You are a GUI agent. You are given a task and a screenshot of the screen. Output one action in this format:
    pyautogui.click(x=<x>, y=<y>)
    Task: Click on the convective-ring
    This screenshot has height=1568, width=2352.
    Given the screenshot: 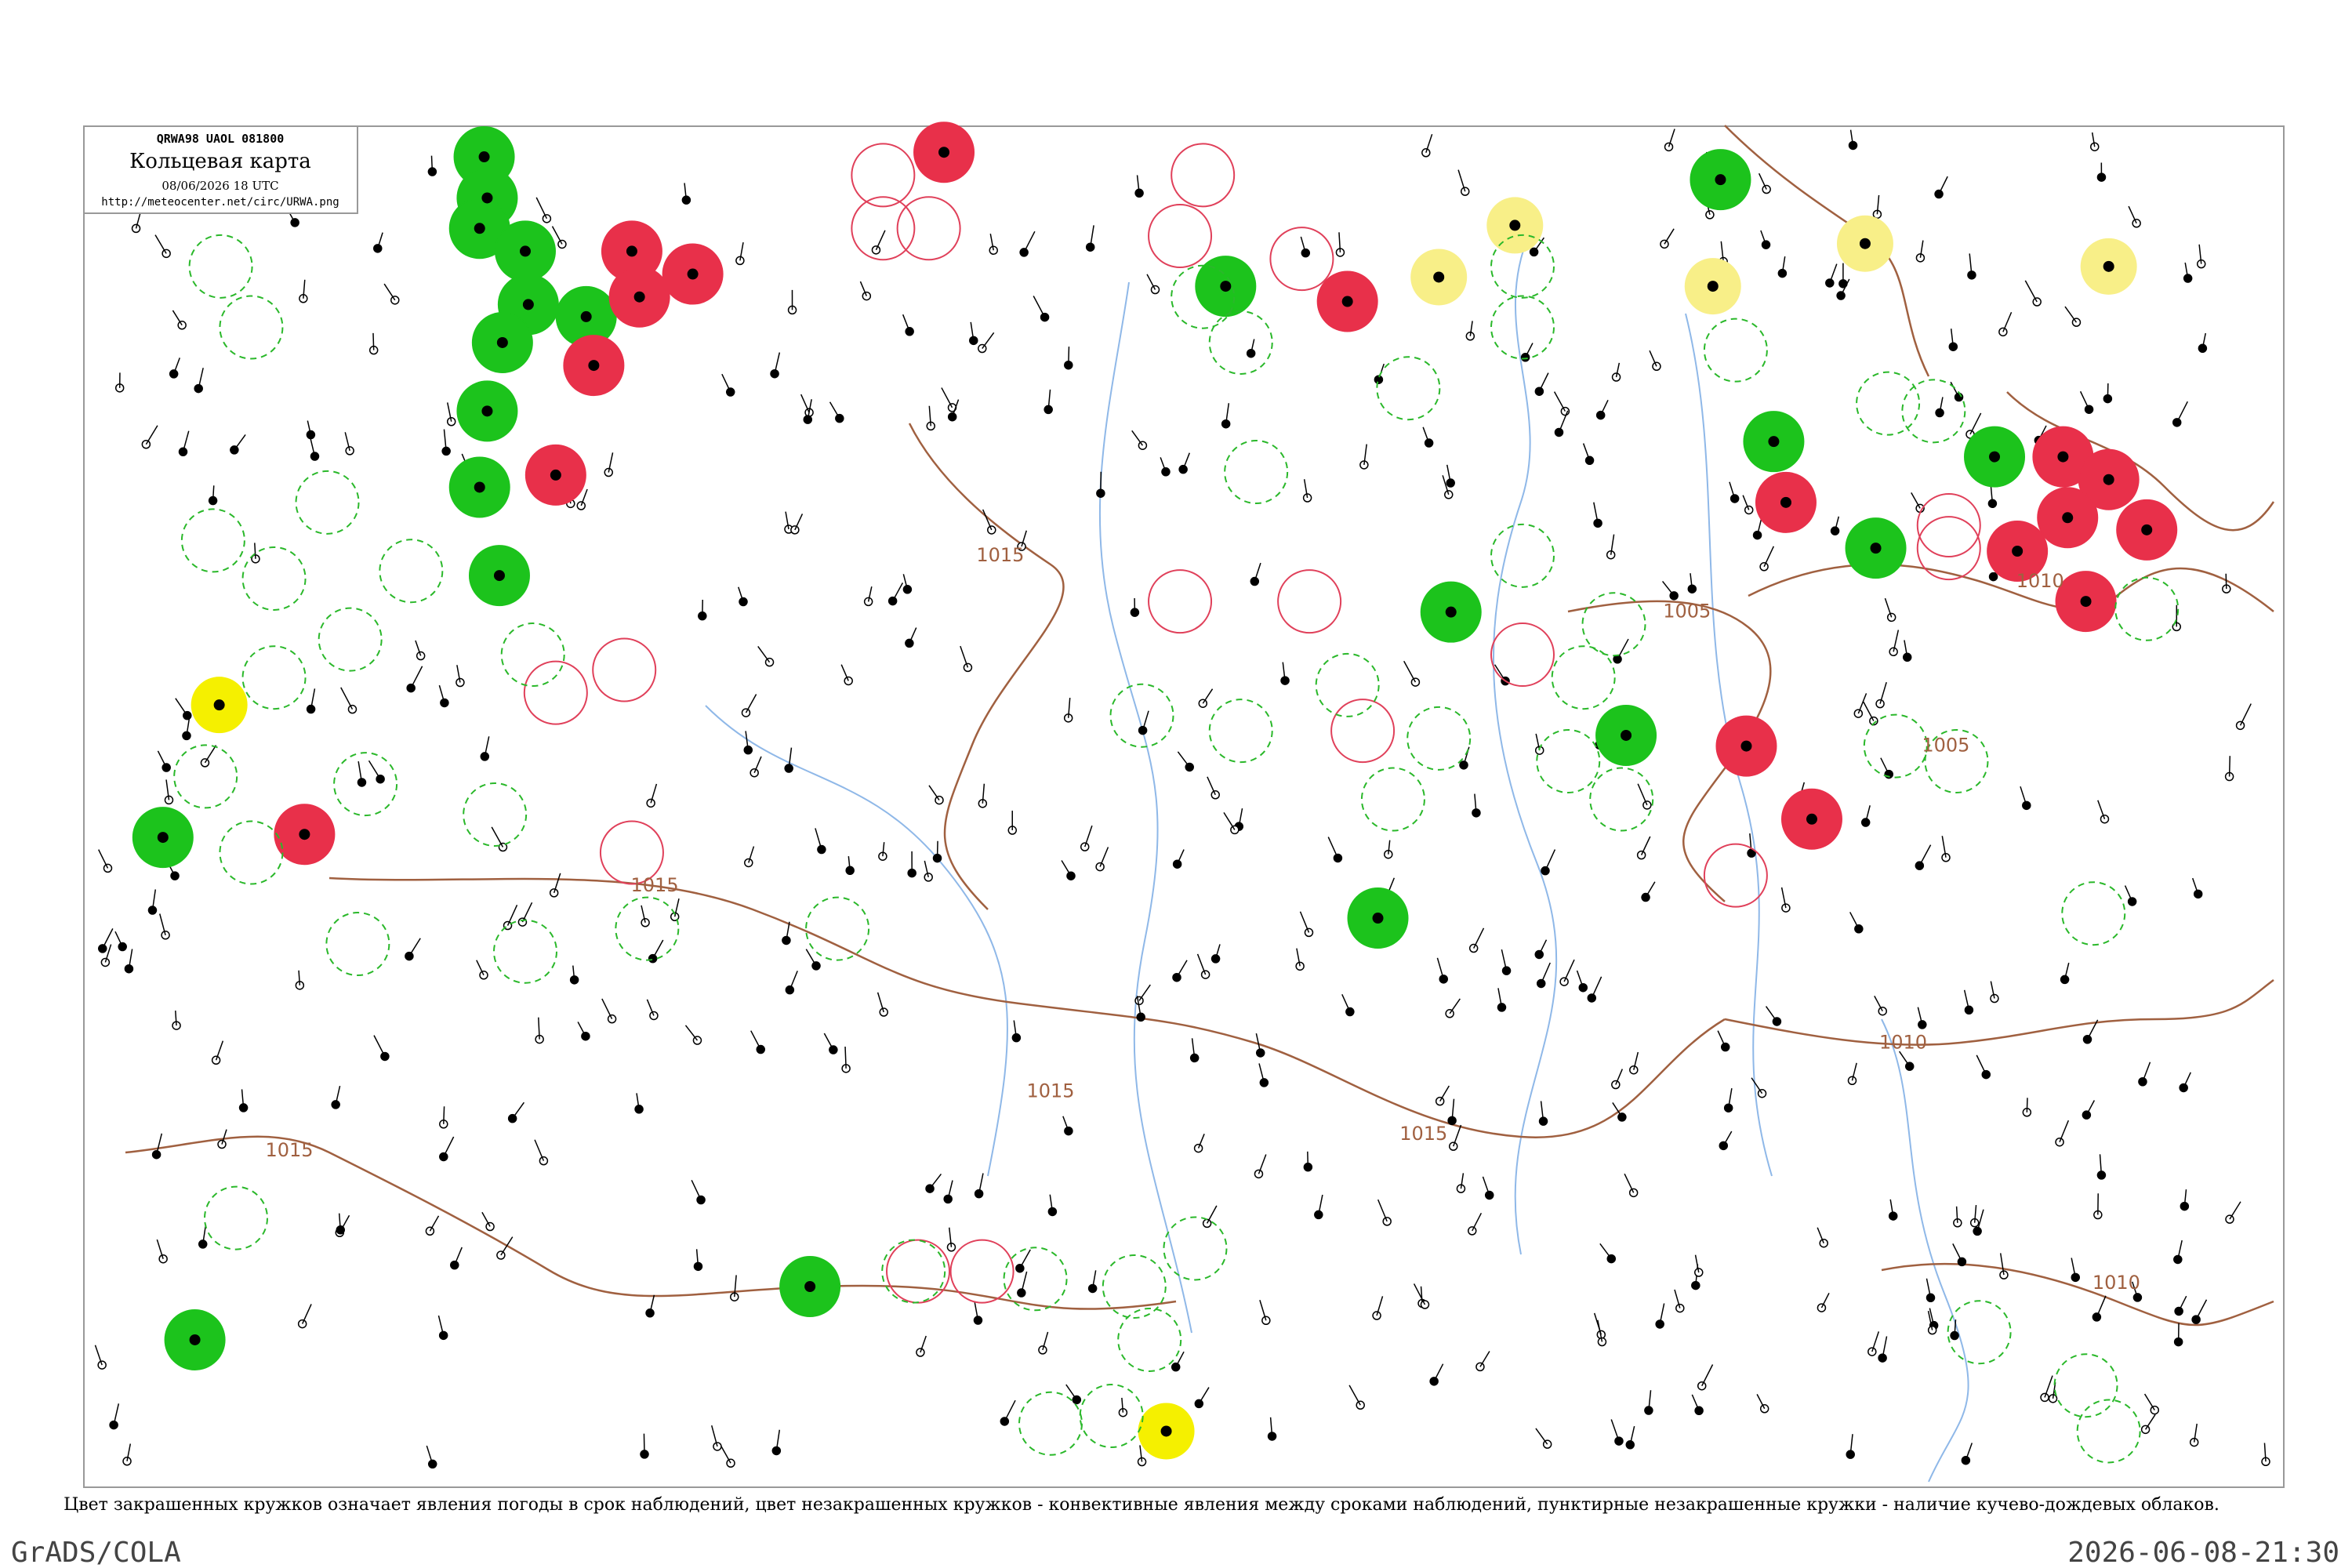 What is the action you would take?
    pyautogui.click(x=928, y=229)
    